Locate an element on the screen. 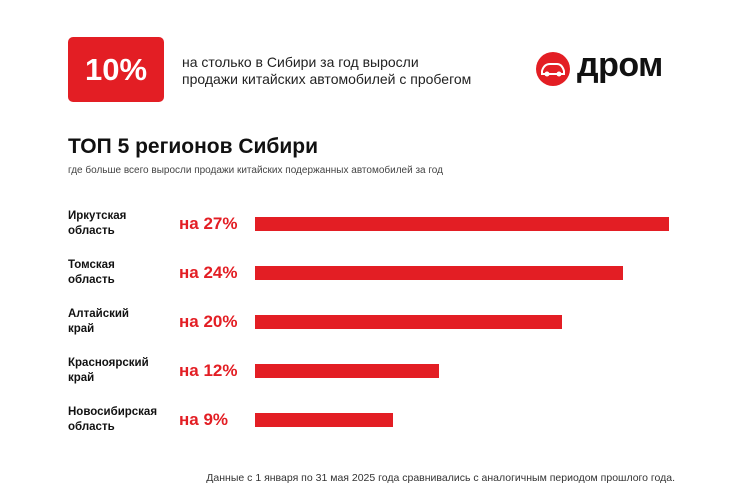 The width and height of the screenshot is (729, 486). category-label: Новосибирская область is located at coordinates (113, 419).